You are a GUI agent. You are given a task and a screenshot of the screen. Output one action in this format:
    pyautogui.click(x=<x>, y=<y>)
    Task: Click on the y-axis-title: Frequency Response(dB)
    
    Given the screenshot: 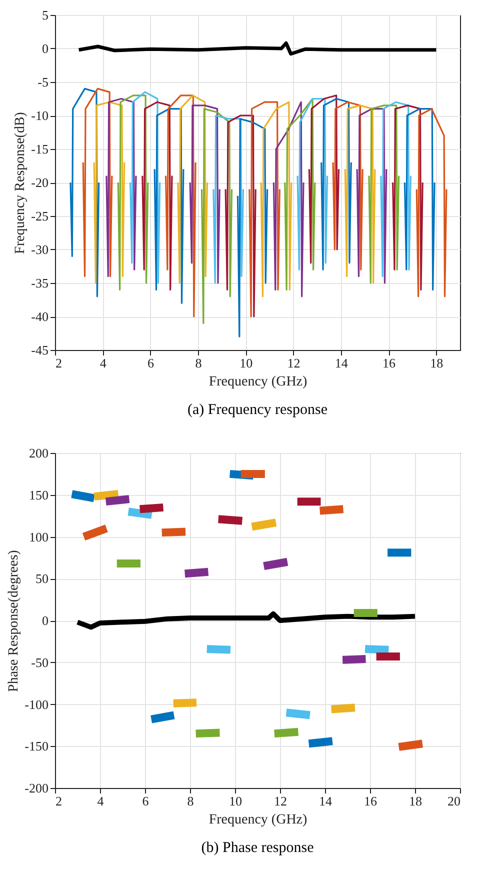 What is the action you would take?
    pyautogui.click(x=20, y=183)
    